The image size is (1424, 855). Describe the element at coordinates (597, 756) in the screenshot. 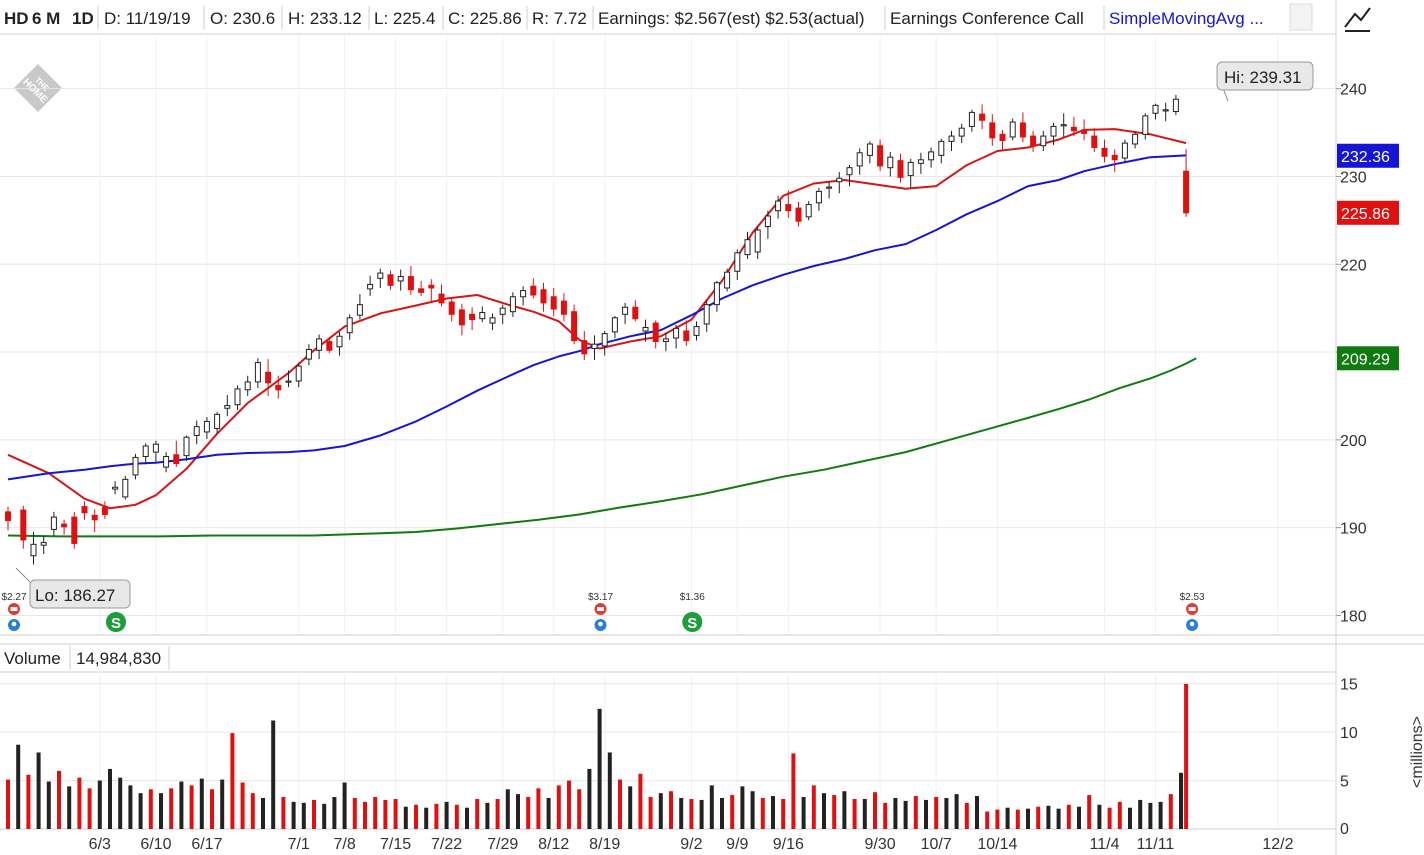

I see `volume-bars` at that location.